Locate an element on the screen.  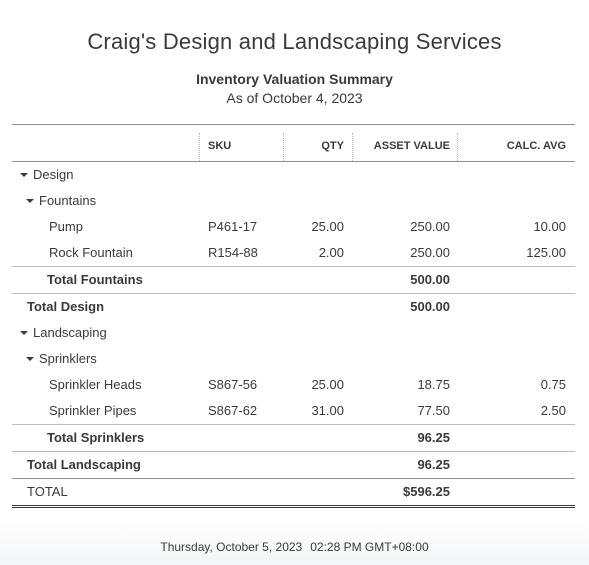
group-toggle-design: Design is located at coordinates (42, 175).